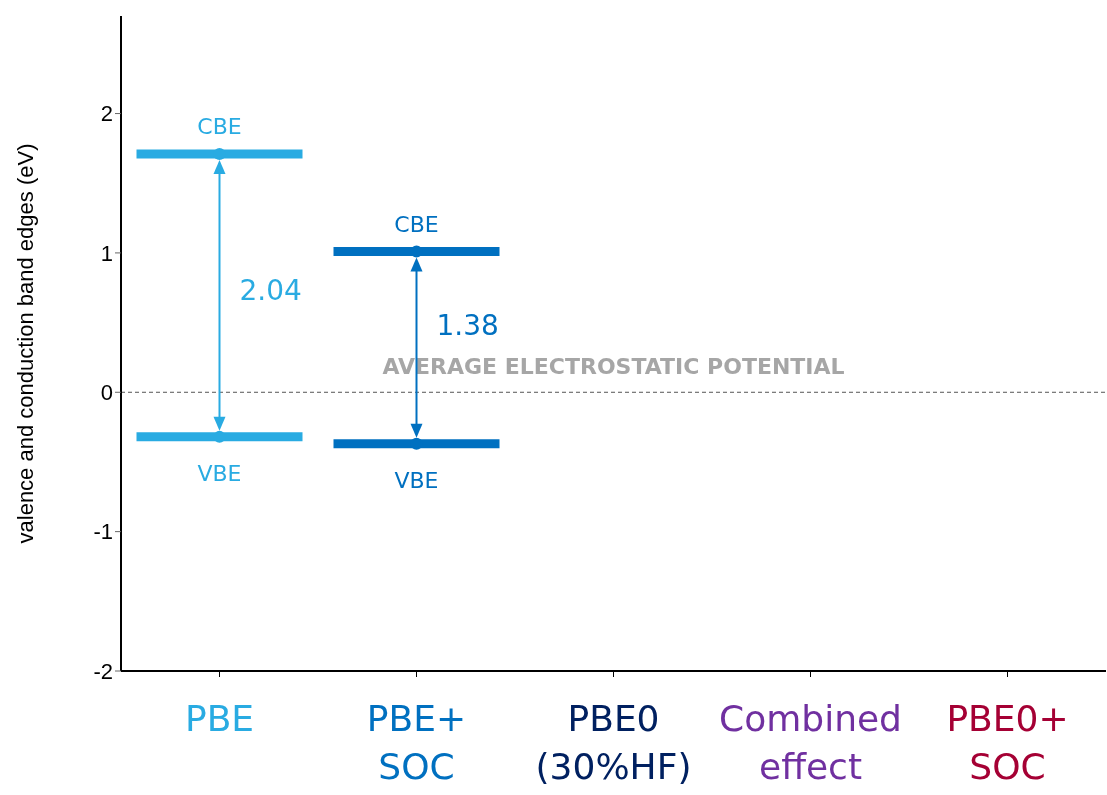 The width and height of the screenshot is (1107, 795). What do you see at coordinates (106, 114) in the screenshot?
I see `y-tick-label: 2` at bounding box center [106, 114].